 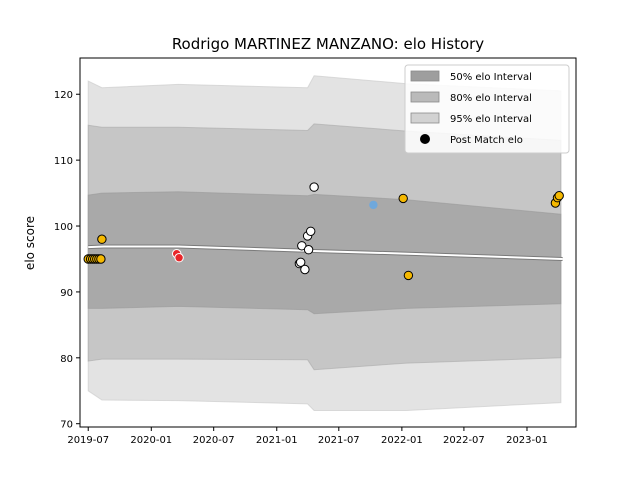 I want to click on chart-title: Rodrigo MARTINEZ MANZANO: elo History, so click(x=328, y=44).